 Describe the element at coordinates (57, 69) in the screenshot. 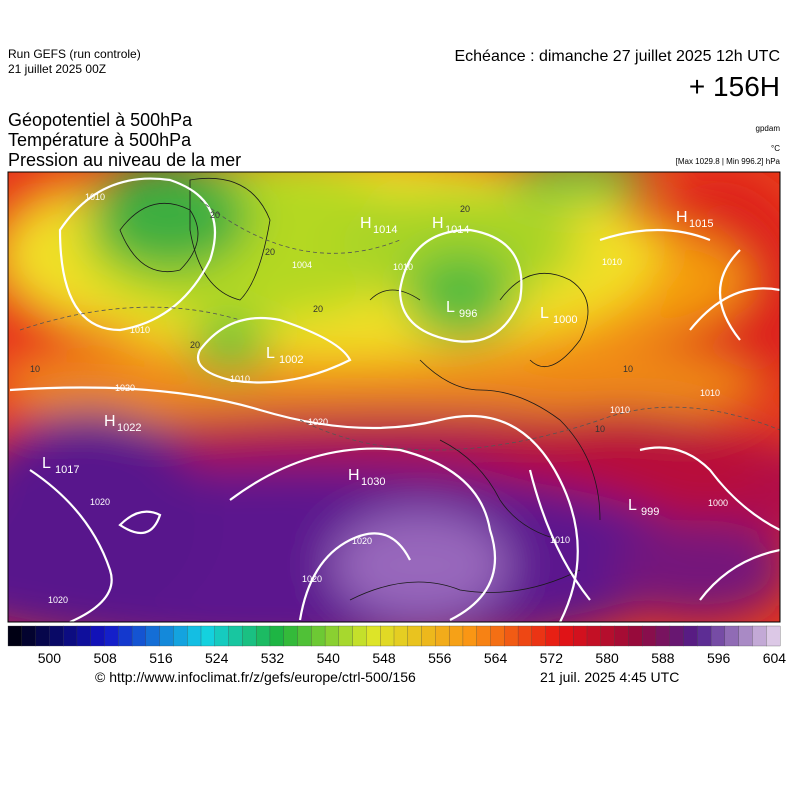

I see `run-date: 21 juillet 2025 00Z` at that location.